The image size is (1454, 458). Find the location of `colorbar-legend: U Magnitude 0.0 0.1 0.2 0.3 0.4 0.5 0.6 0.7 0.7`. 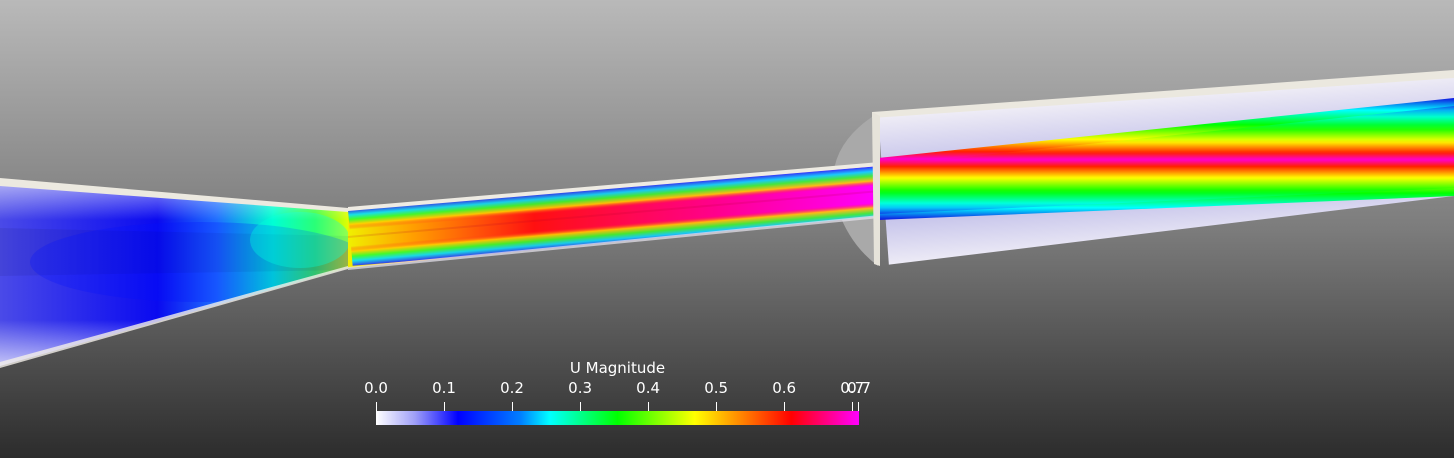

colorbar-legend: U Magnitude 0.0 0.1 0.2 0.3 0.4 0.5 0.6 0.7 0.7 is located at coordinates (617, 393).